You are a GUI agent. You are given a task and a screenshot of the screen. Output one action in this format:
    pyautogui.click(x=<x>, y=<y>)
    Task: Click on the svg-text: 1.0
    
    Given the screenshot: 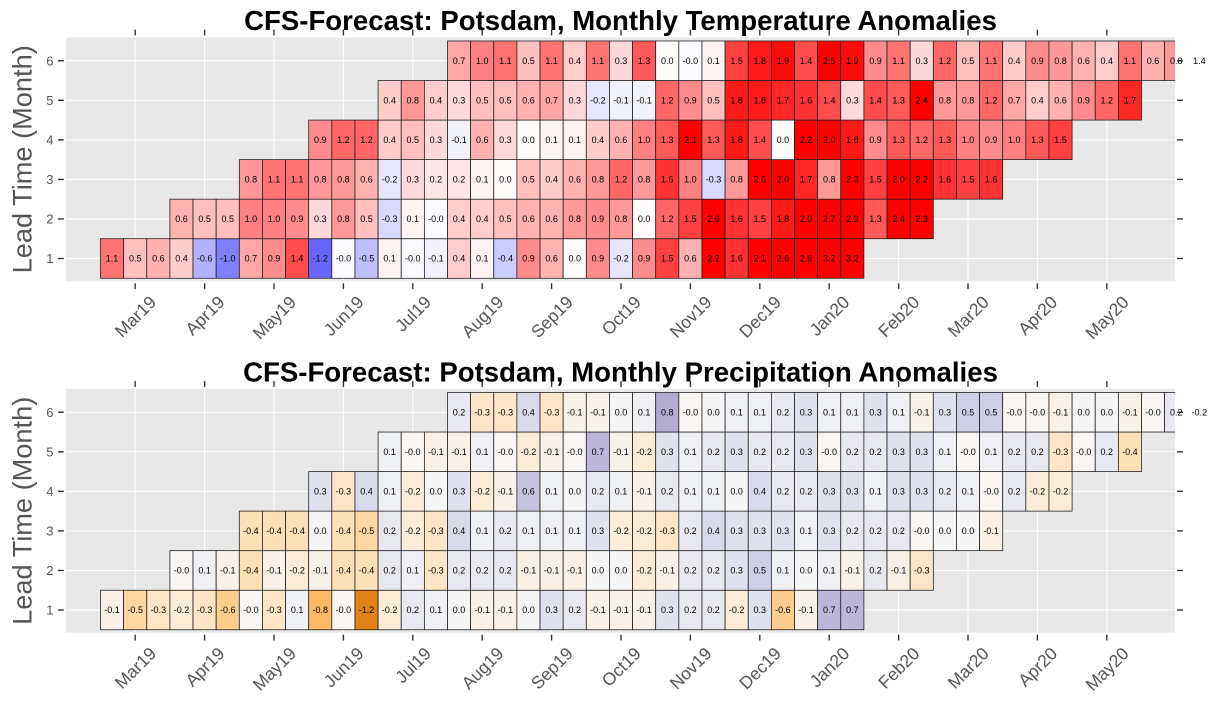 What is the action you would take?
    pyautogui.click(x=644, y=140)
    